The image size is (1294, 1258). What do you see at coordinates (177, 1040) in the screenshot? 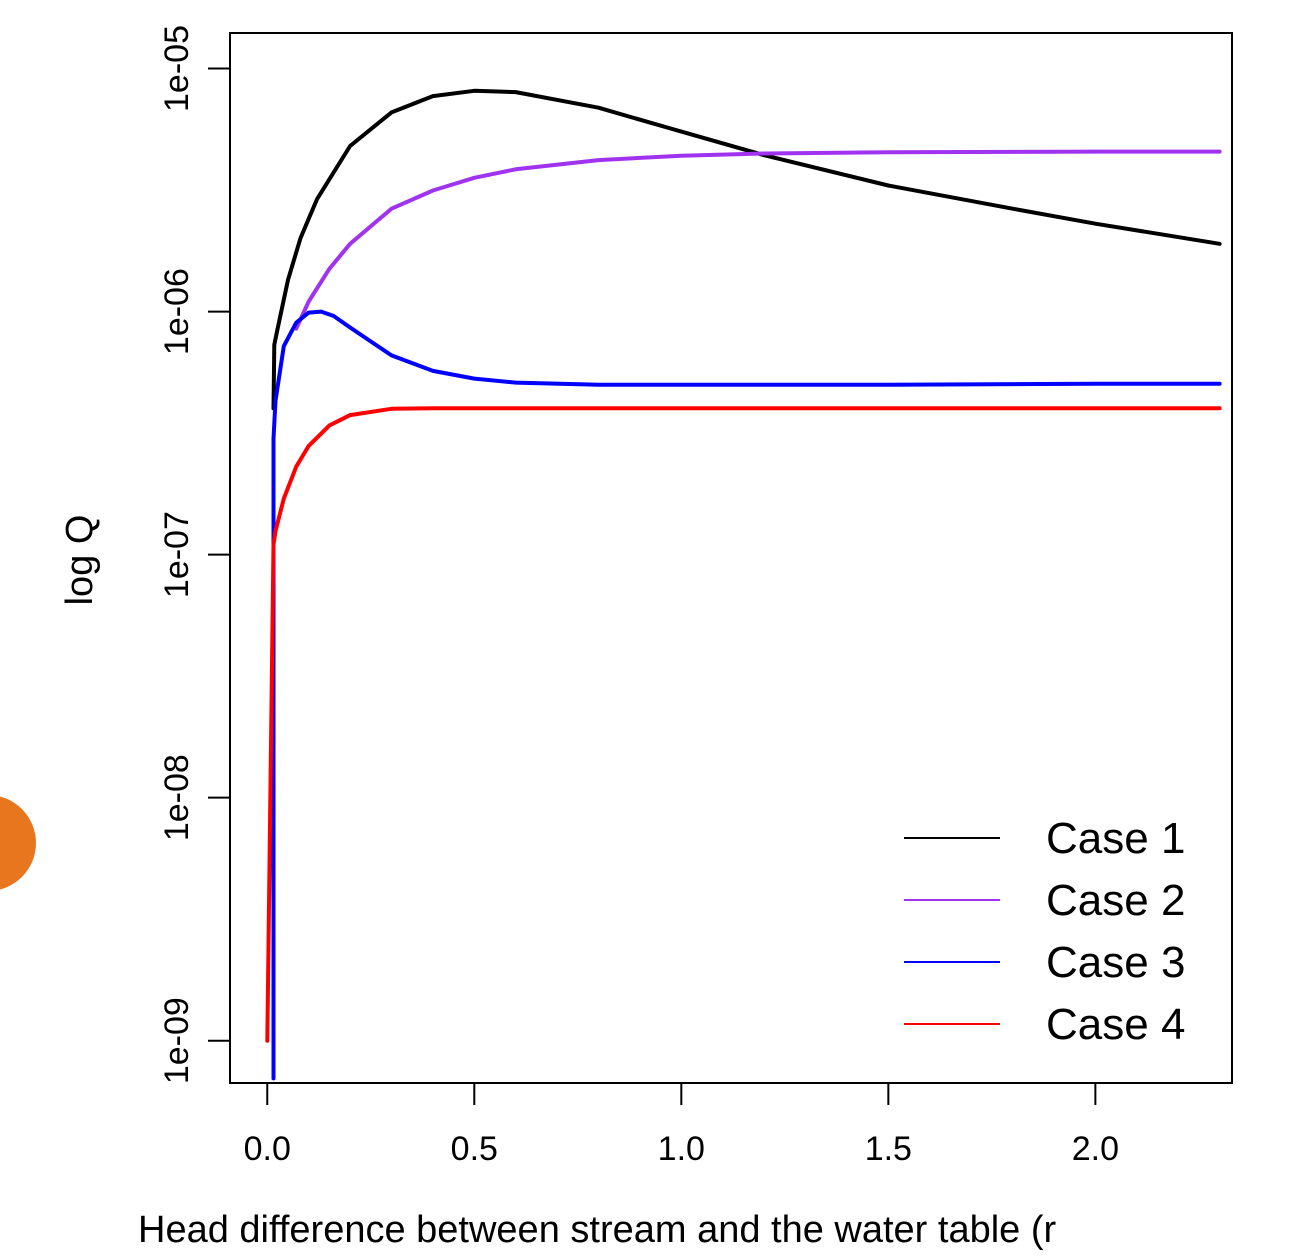
I see `y-tick-label: 1e-09` at bounding box center [177, 1040].